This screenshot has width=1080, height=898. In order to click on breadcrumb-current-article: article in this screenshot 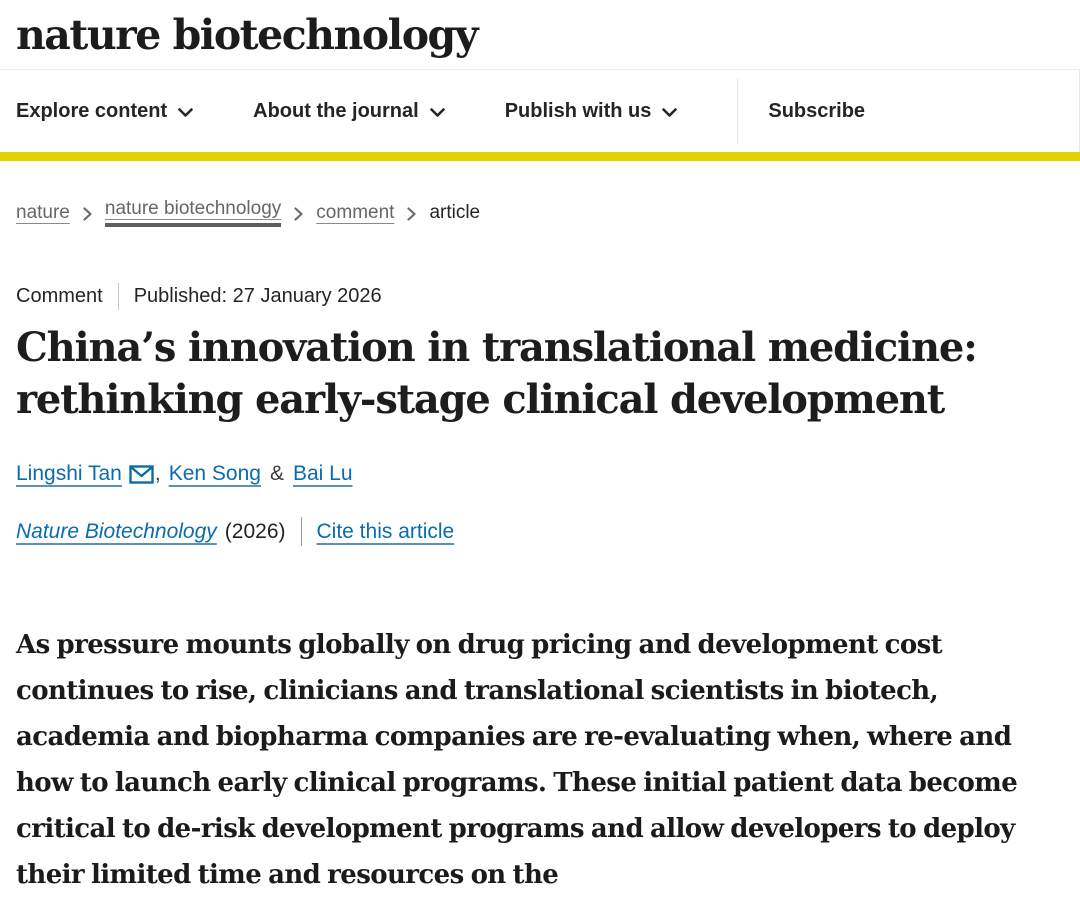, I will do `click(455, 212)`.